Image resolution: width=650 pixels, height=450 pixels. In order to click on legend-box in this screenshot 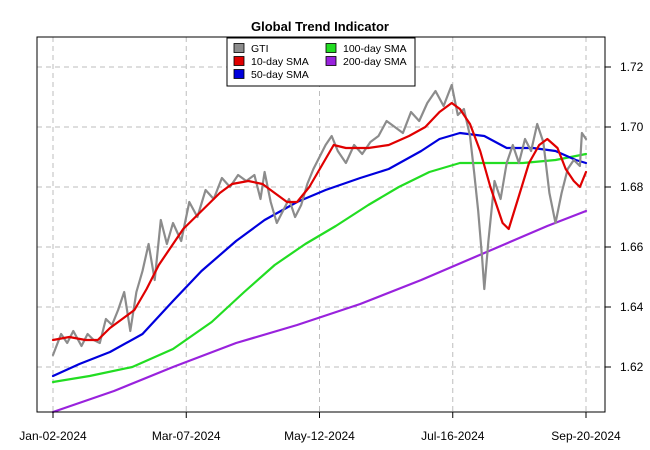, I will do `click(321, 62)`.